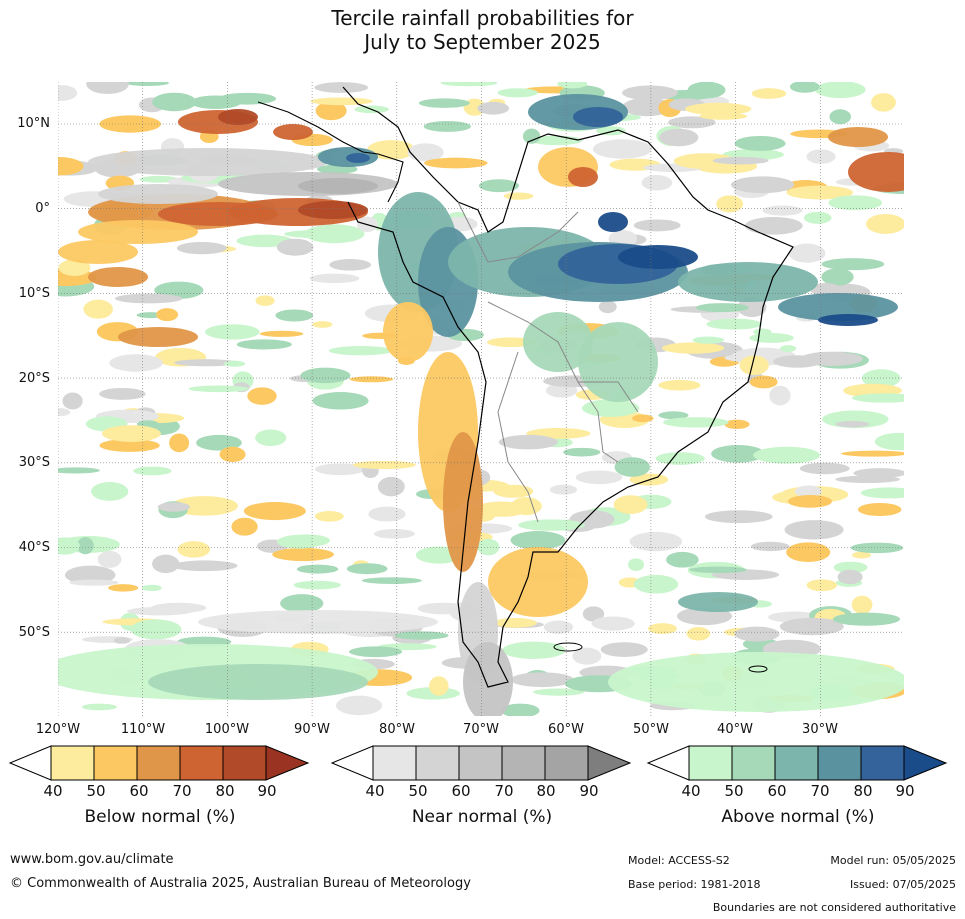 Image resolution: width=965 pixels, height=919 pixels. I want to click on below-tick-80: 80, so click(225, 791).